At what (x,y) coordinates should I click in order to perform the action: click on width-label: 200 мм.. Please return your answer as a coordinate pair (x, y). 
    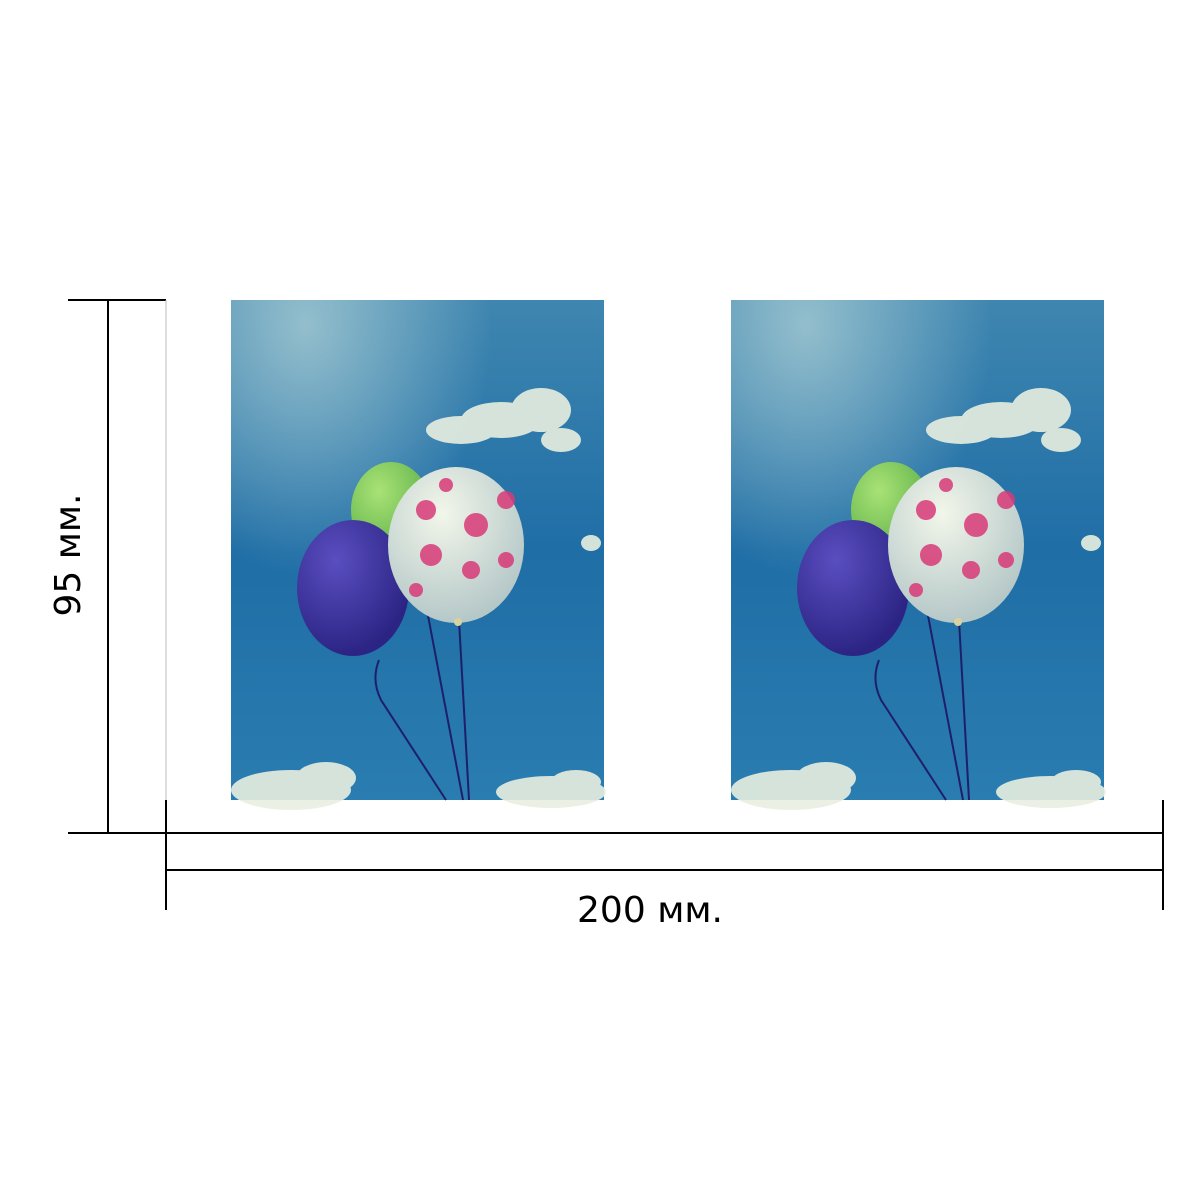
    Looking at the image, I should click on (650, 910).